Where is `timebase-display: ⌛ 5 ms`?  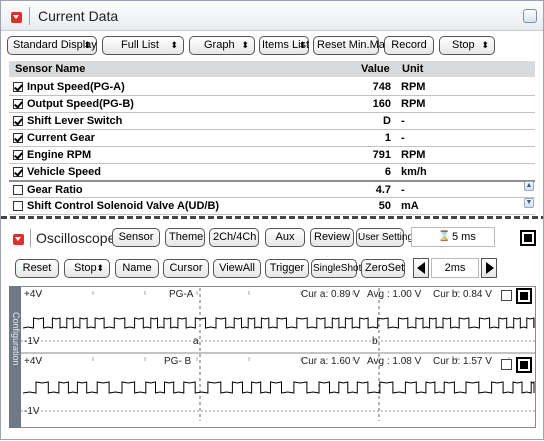 timebase-display: ⌛ 5 ms is located at coordinates (453, 237).